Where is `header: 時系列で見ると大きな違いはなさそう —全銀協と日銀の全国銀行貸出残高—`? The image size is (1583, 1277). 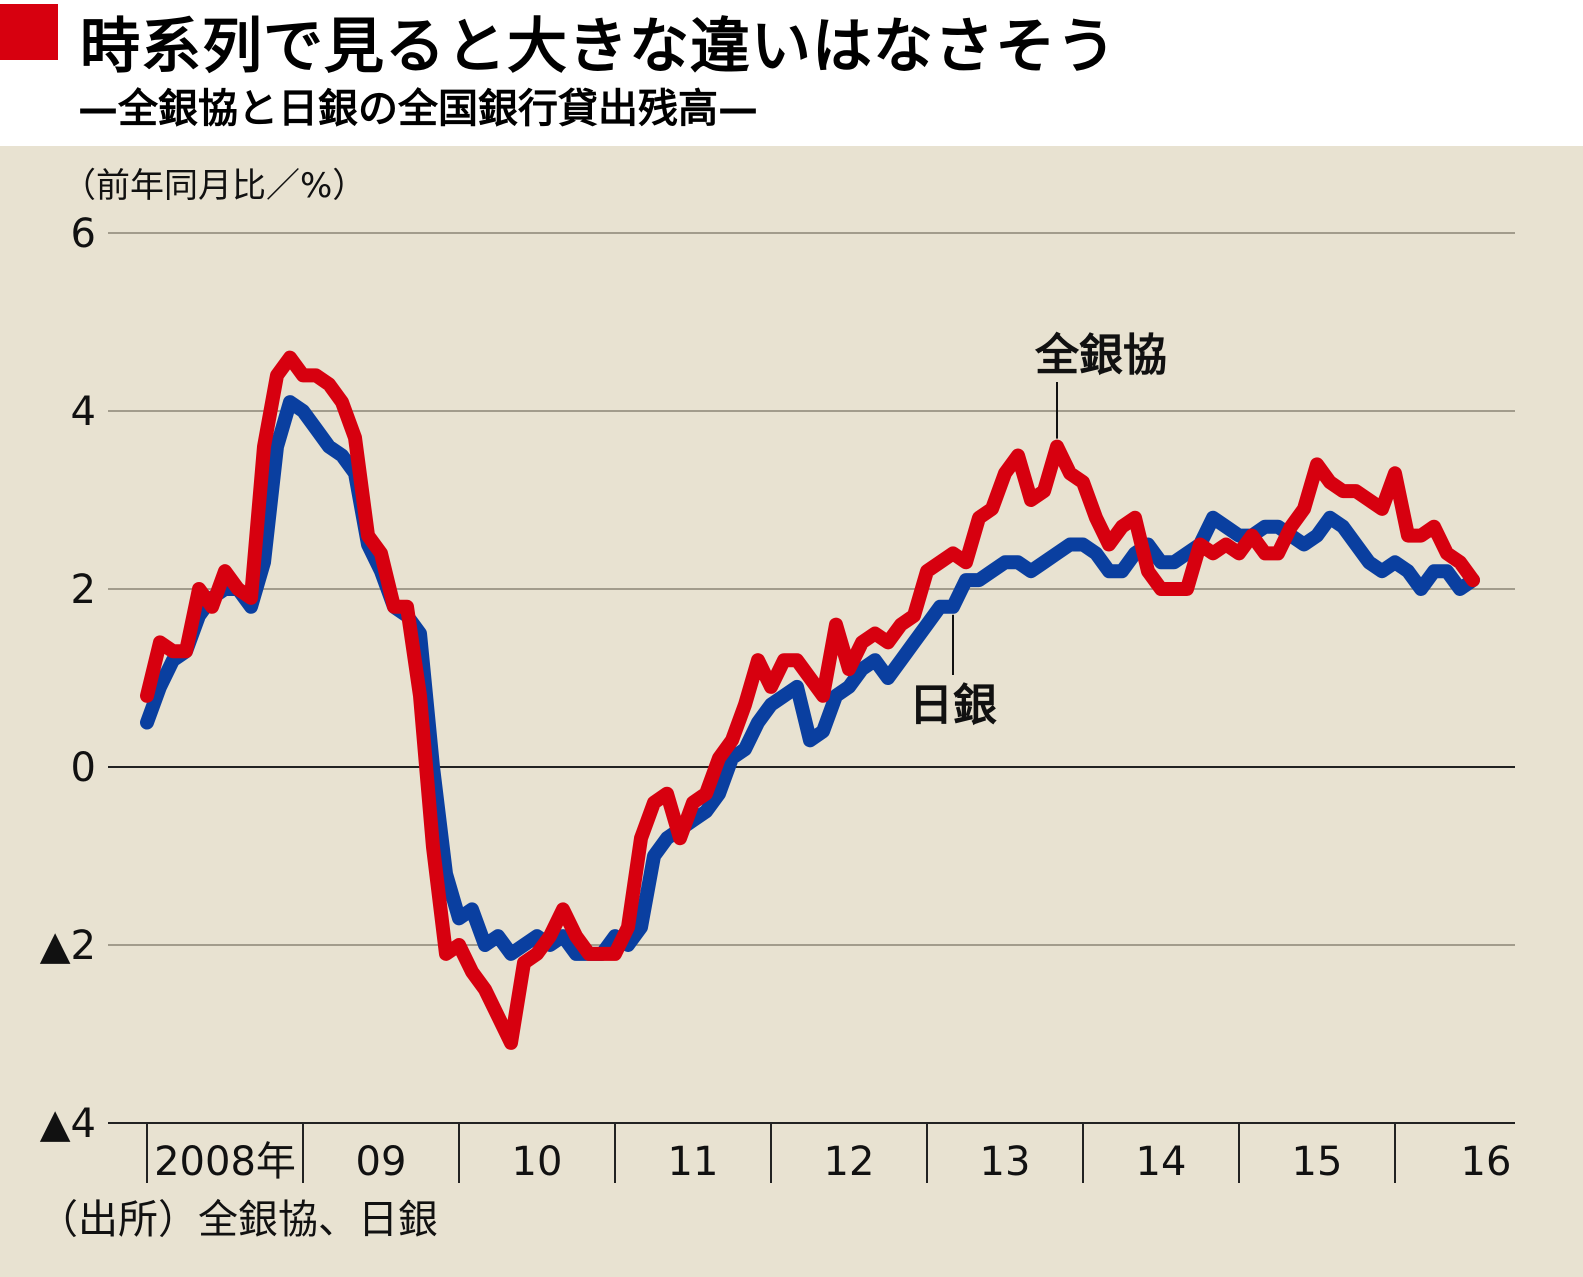
header: 時系列で見ると大きな違いはなさそう —全銀協と日銀の全国銀行貸出残高— is located at coordinates (791, 73).